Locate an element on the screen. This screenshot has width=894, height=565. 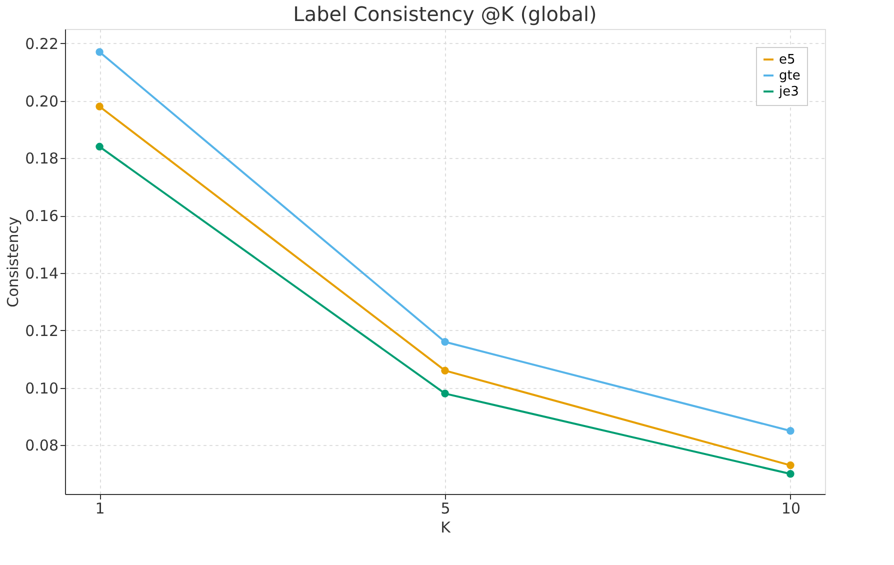
x-axis-title: K is located at coordinates (446, 527).